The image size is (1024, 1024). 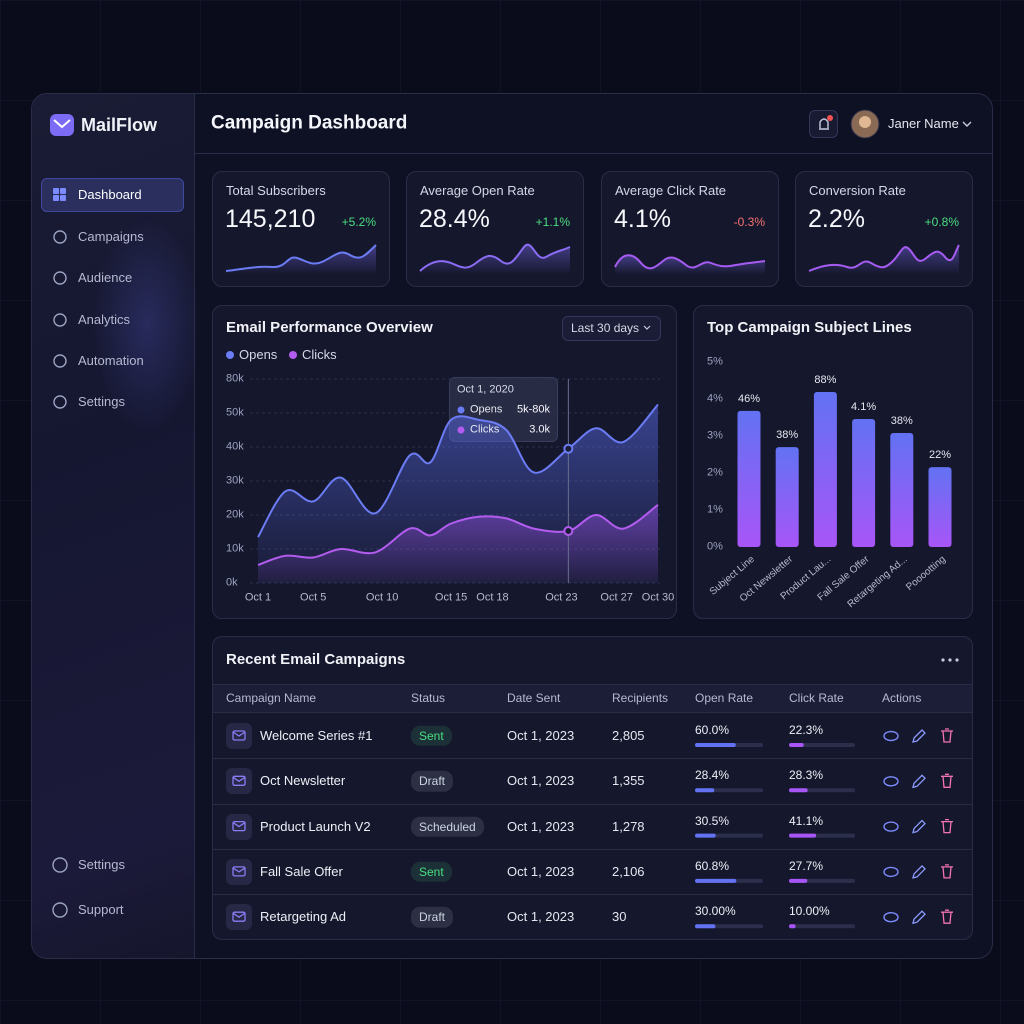 What do you see at coordinates (619, 917) in the screenshot?
I see `recipients: 30` at bounding box center [619, 917].